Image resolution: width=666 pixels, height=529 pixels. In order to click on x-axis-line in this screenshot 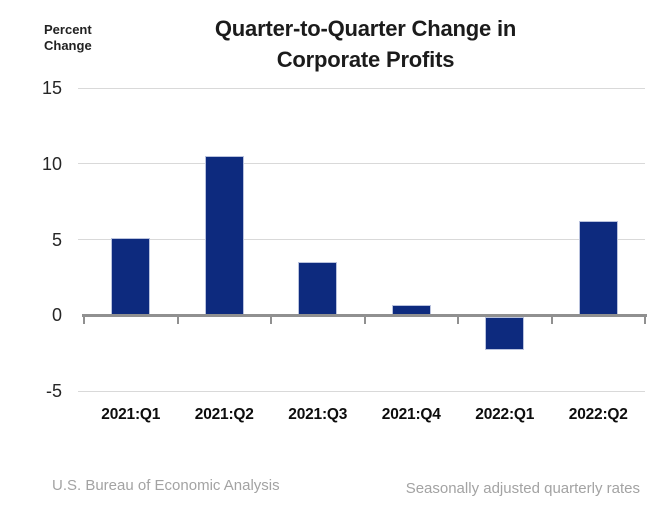, I will do `click(364, 315)`.